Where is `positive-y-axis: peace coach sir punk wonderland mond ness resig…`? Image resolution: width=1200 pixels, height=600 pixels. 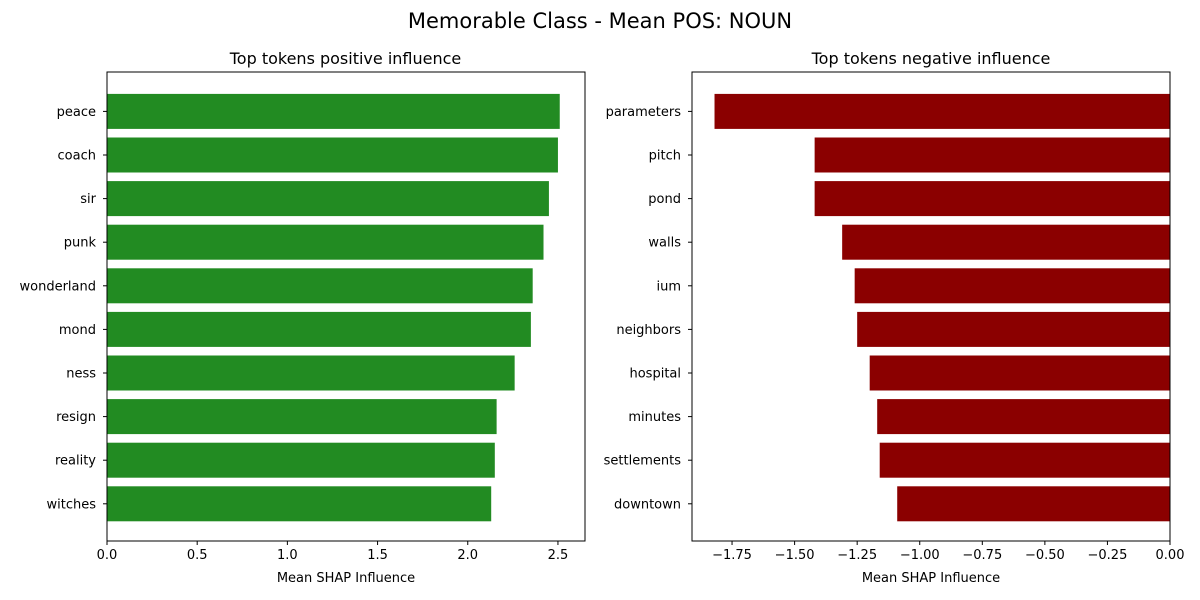
positive-y-axis: peace coach sir punk wonderland mond ness resig… is located at coordinates (63, 308).